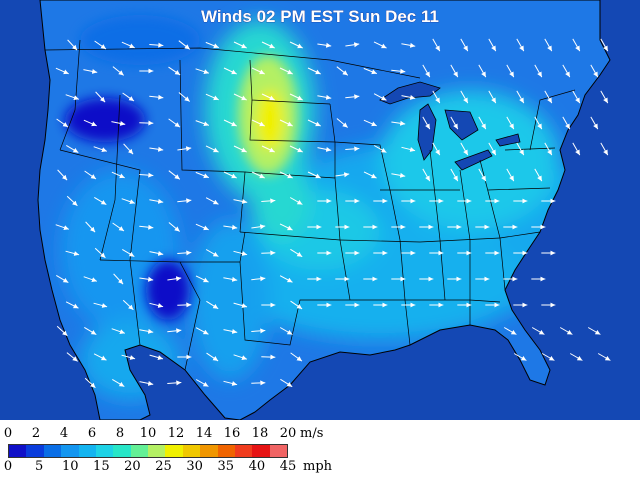  What do you see at coordinates (312, 433) in the screenshot?
I see `ms-unit-label: m/s` at bounding box center [312, 433].